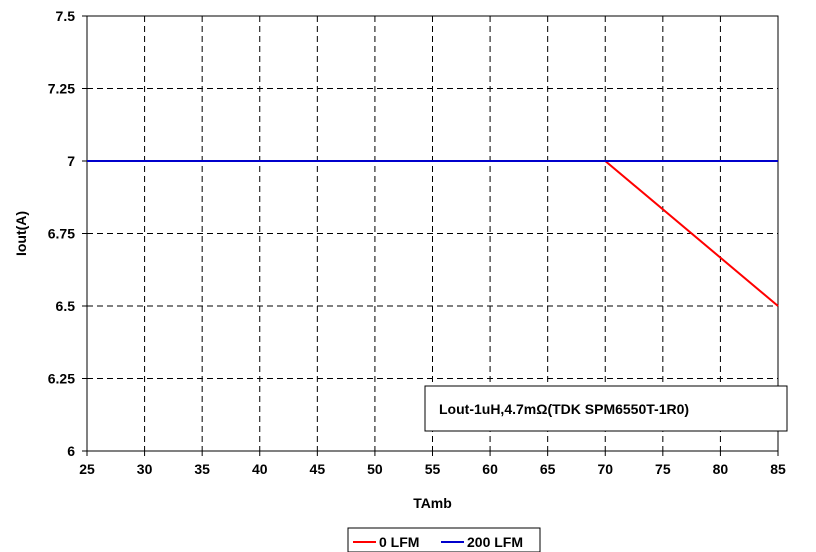 This screenshot has width=816, height=552. Describe the element at coordinates (432, 503) in the screenshot. I see `x-axis-label: TAmb` at that location.